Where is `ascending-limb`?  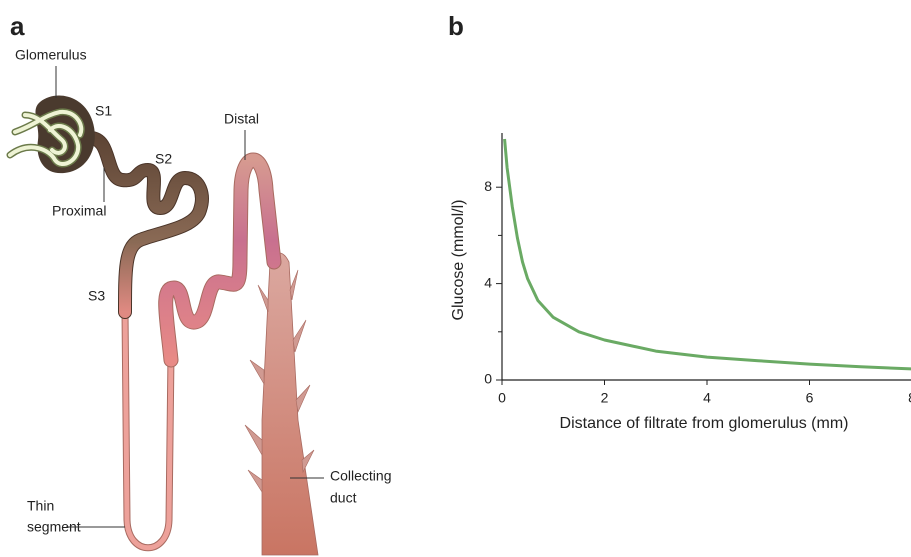 ascending-limb is located at coordinates (220, 260).